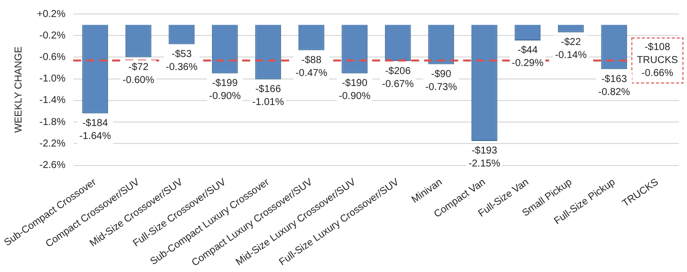 The width and height of the screenshot is (687, 272). Describe the element at coordinates (398, 78) in the screenshot. I see `data-label: -$206 -0.67%` at that location.